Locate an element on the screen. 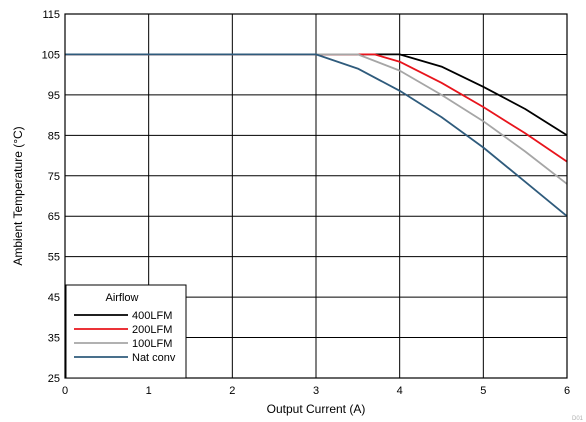 This screenshot has width=586, height=422. y-tick-label: 65 is located at coordinates (54, 217).